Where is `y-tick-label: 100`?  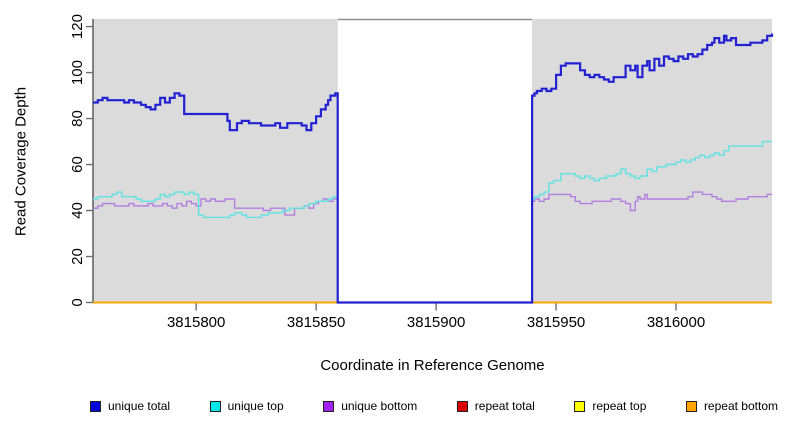
y-tick-label: 100 is located at coordinates (77, 72).